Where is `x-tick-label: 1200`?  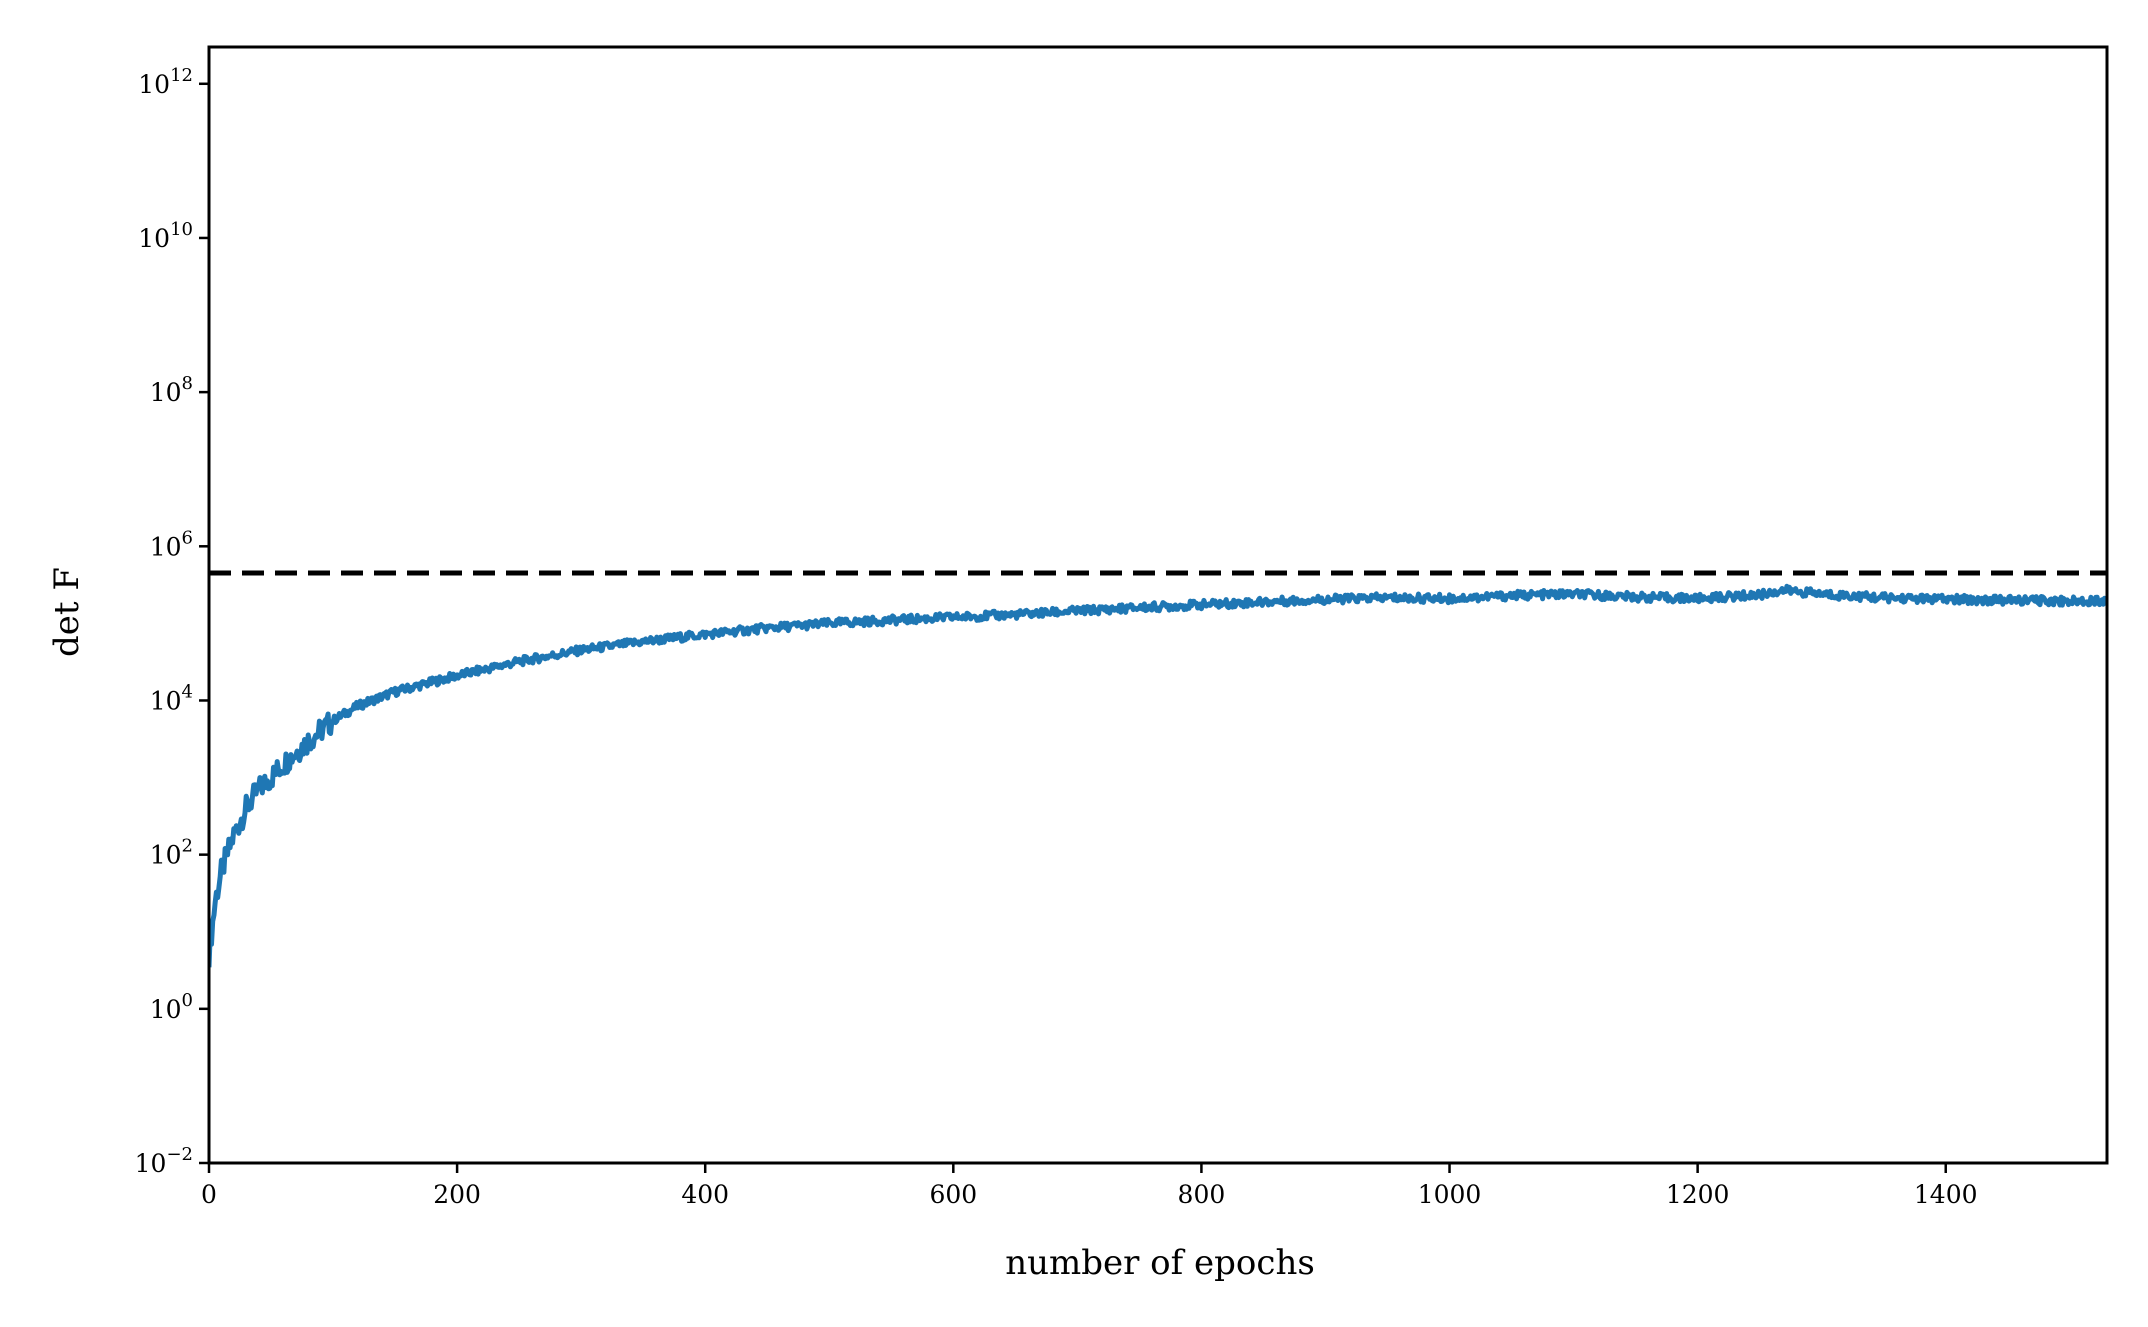 x-tick-label: 1200 is located at coordinates (1698, 1194).